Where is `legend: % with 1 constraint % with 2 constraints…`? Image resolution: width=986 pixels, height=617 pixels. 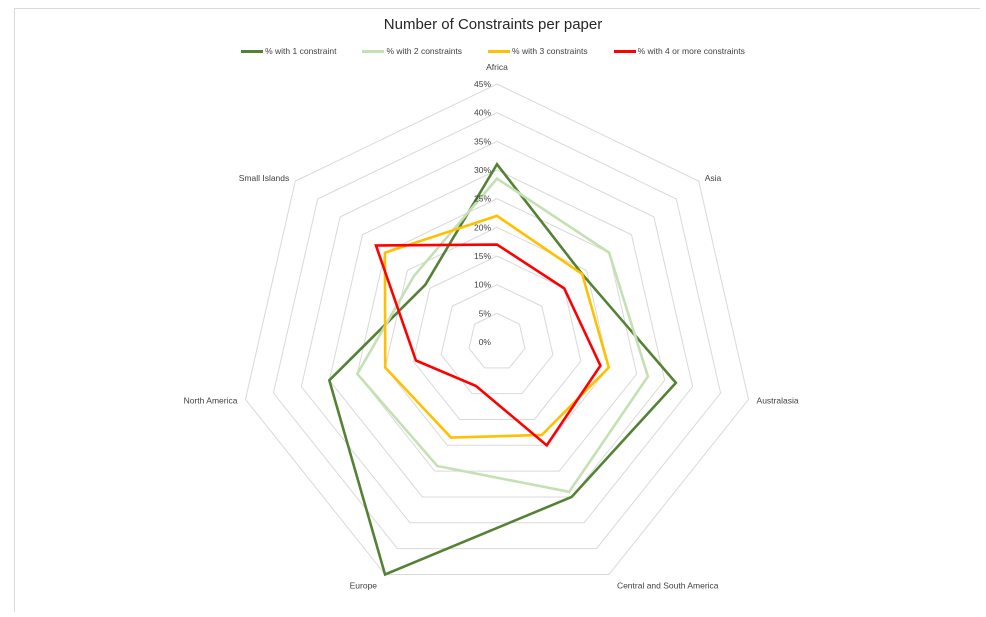 legend: % with 1 constraint % with 2 constraints… is located at coordinates (493, 51).